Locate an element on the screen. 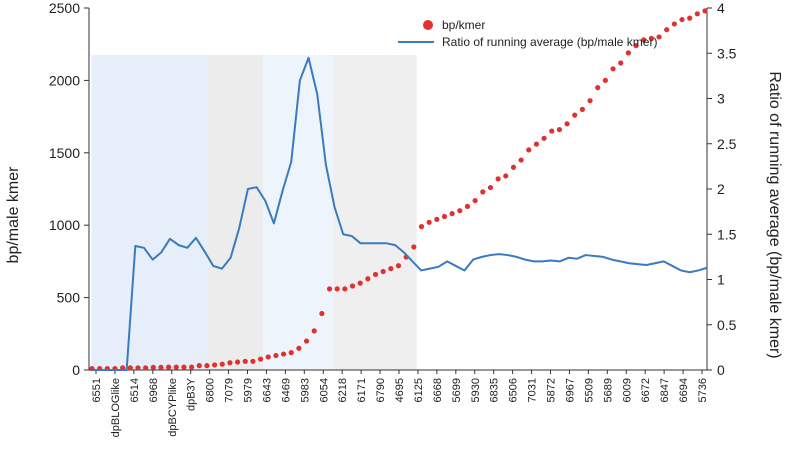  left-axis-ticks: 0 500 1000 1500 2000 2500 is located at coordinates (69, 189).